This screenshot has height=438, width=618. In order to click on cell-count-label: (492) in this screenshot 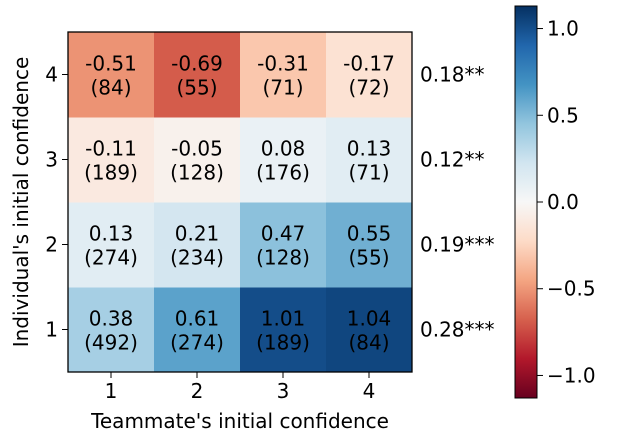, I will do `click(111, 343)`.